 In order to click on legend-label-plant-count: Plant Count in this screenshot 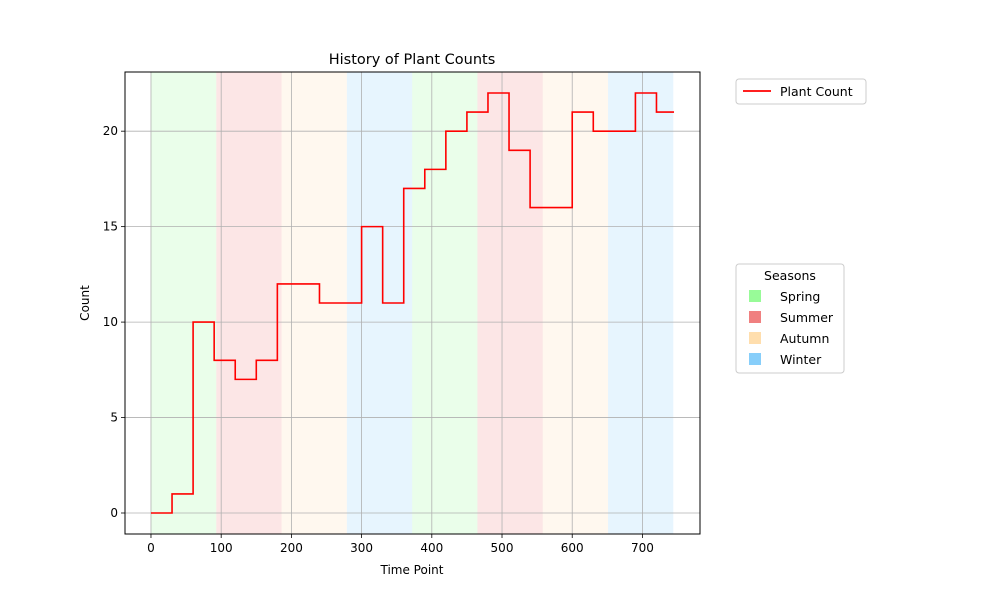, I will do `click(816, 91)`.